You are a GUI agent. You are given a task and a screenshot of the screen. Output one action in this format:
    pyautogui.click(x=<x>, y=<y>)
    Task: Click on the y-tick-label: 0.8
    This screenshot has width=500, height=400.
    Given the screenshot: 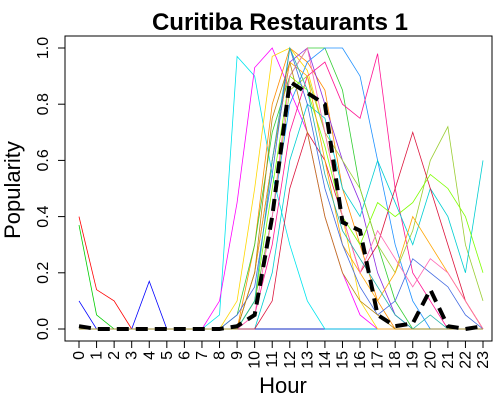 What is the action you would take?
    pyautogui.click(x=43, y=104)
    